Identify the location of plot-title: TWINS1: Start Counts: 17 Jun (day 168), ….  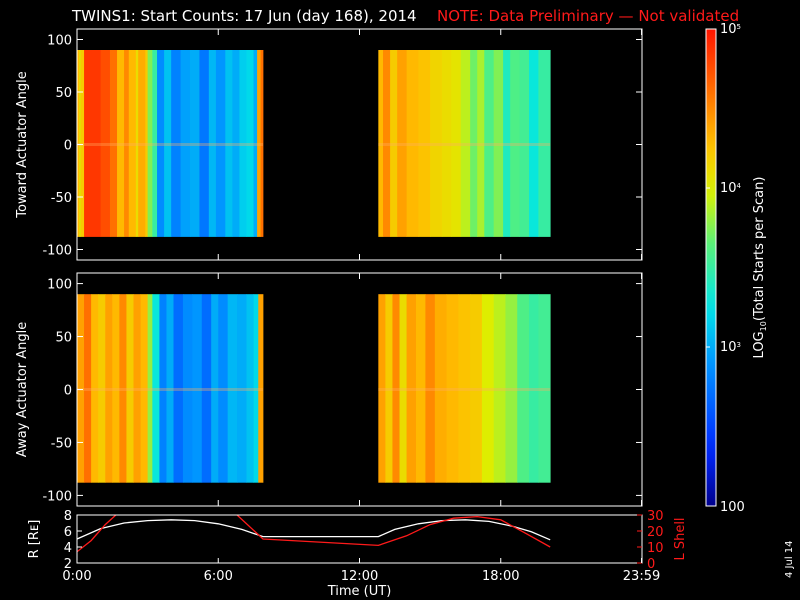
(244, 16).